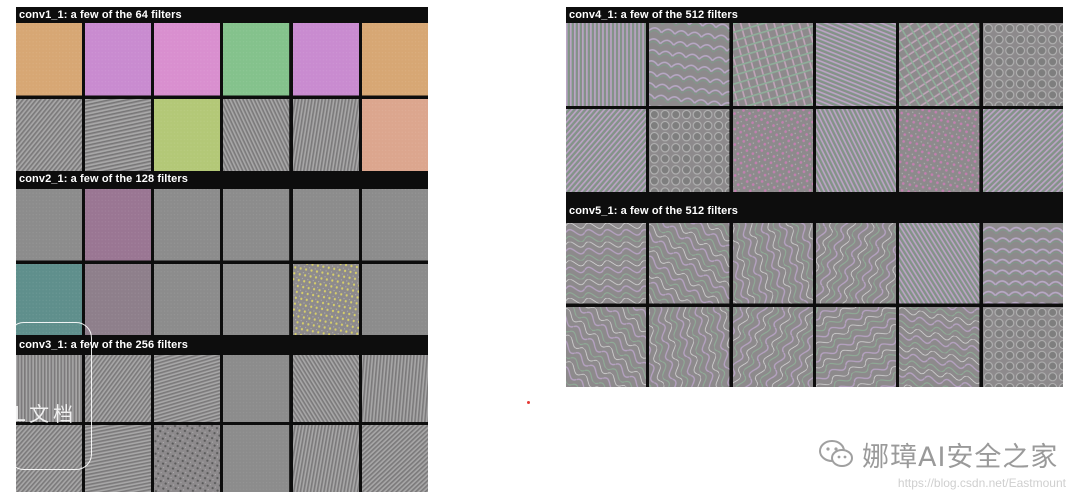 This screenshot has height=503, width=1080. I want to click on section-title: conv5_1: a few of the 512 filters, so click(653, 211).